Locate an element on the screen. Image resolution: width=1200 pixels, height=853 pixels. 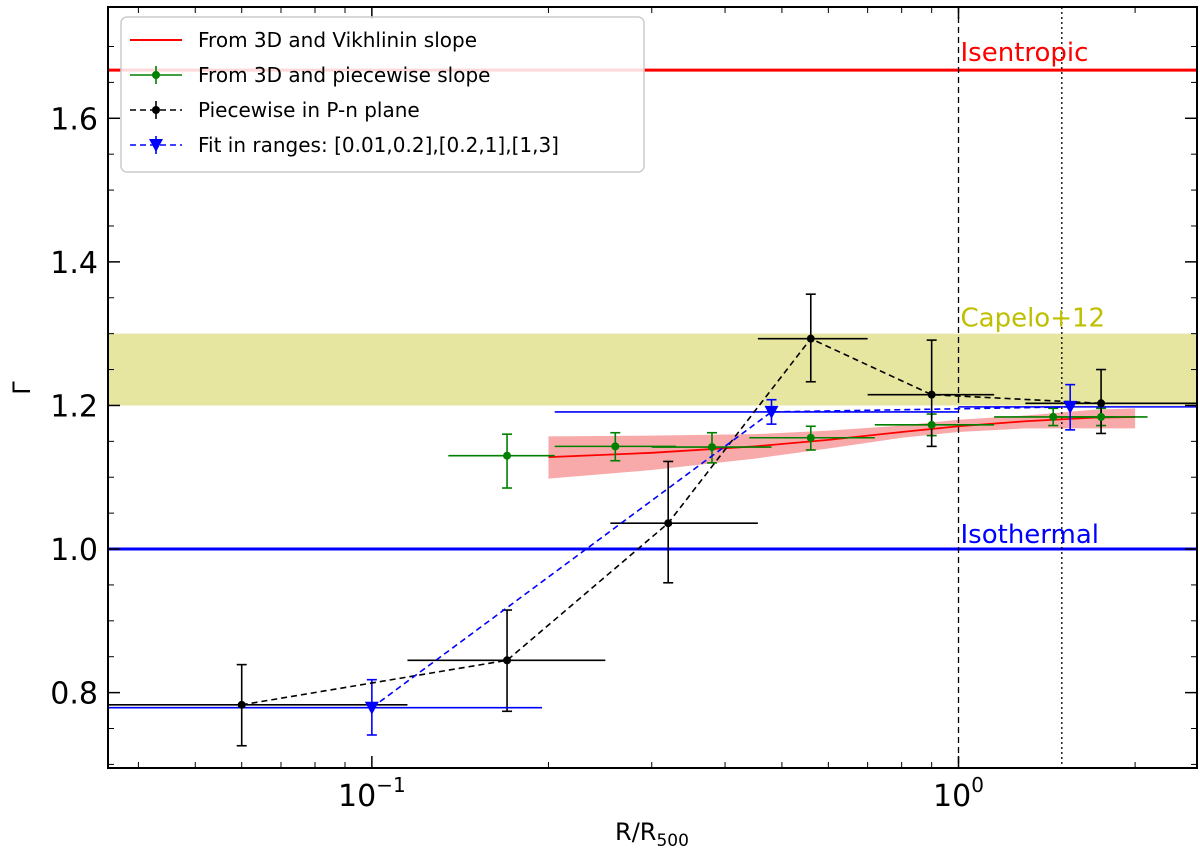
legend-entry-2: Piecewise in P-n plane is located at coordinates (275, 110).